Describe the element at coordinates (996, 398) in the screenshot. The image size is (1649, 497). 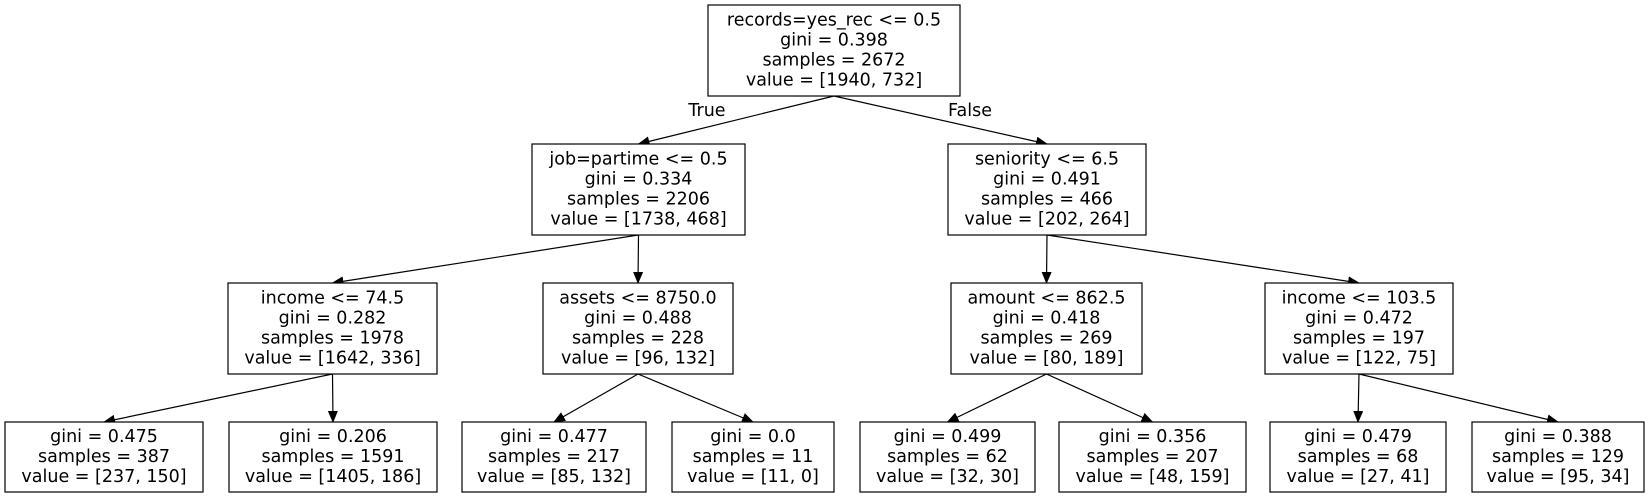
I see `edge-n5-n11` at that location.